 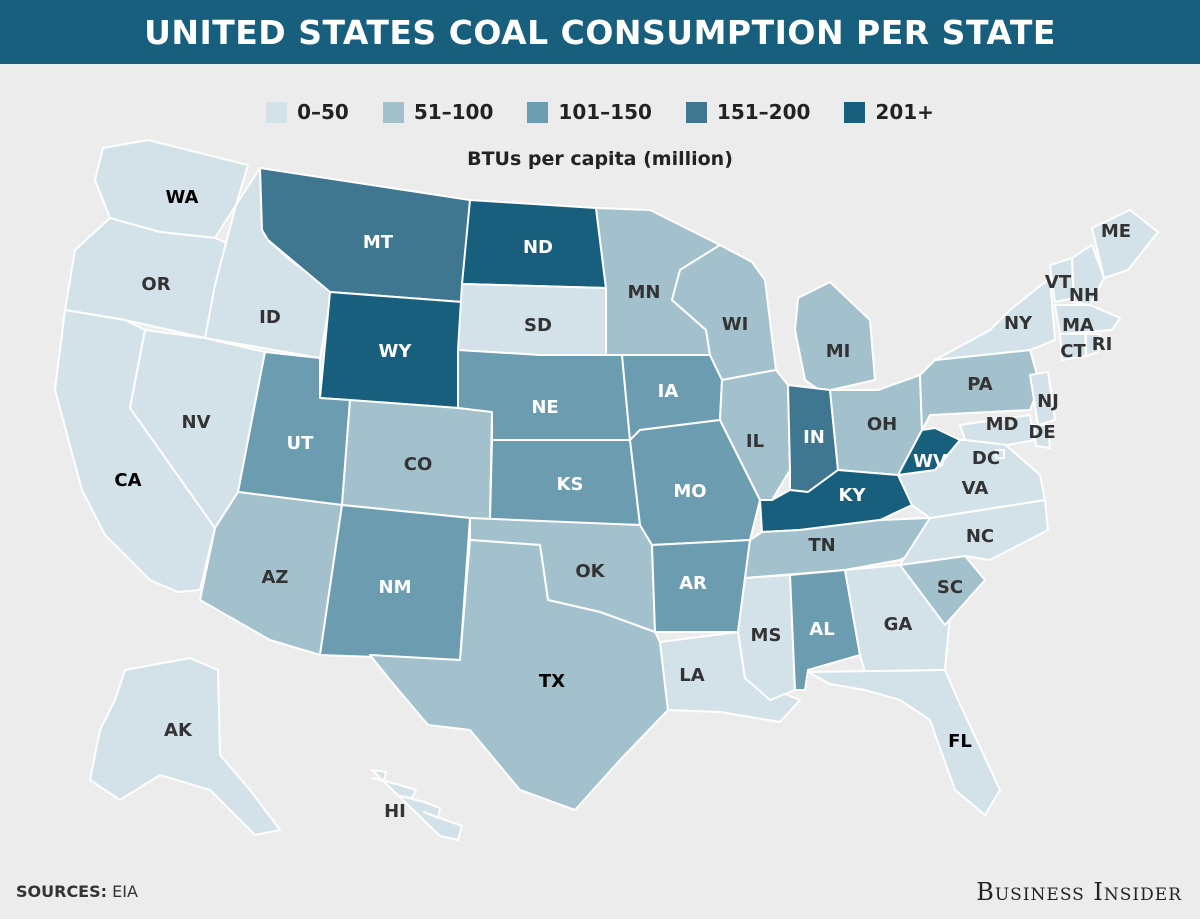 What do you see at coordinates (538, 325) in the screenshot?
I see `state-label-sd: SD` at bounding box center [538, 325].